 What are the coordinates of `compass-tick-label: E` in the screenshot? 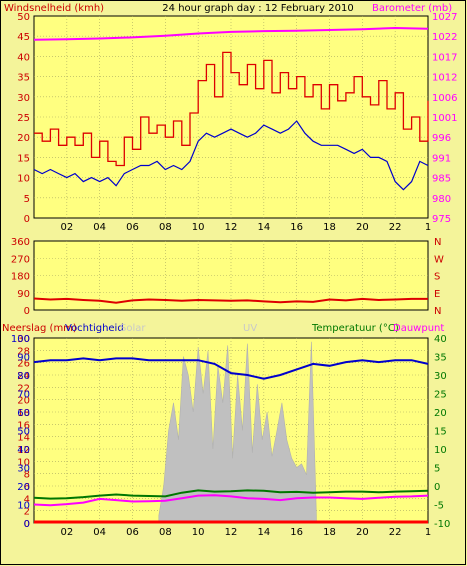 It's located at (437, 294).